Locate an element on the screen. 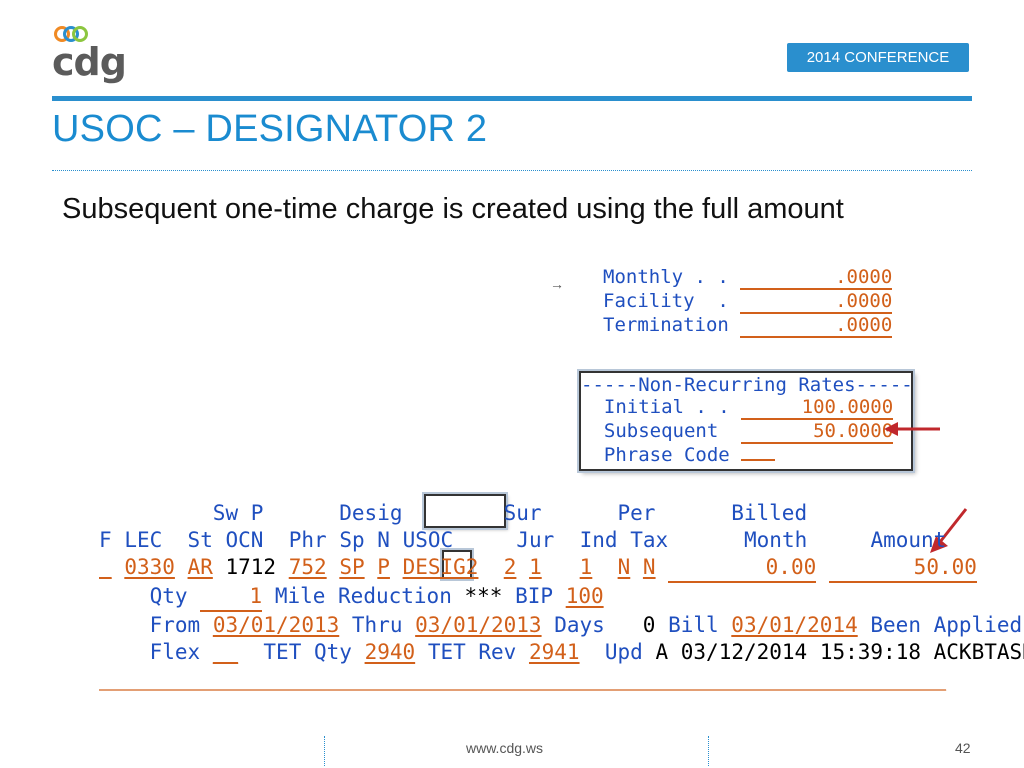 This screenshot has height=768, width=1024. ocn-value: 1712 is located at coordinates (251, 567).